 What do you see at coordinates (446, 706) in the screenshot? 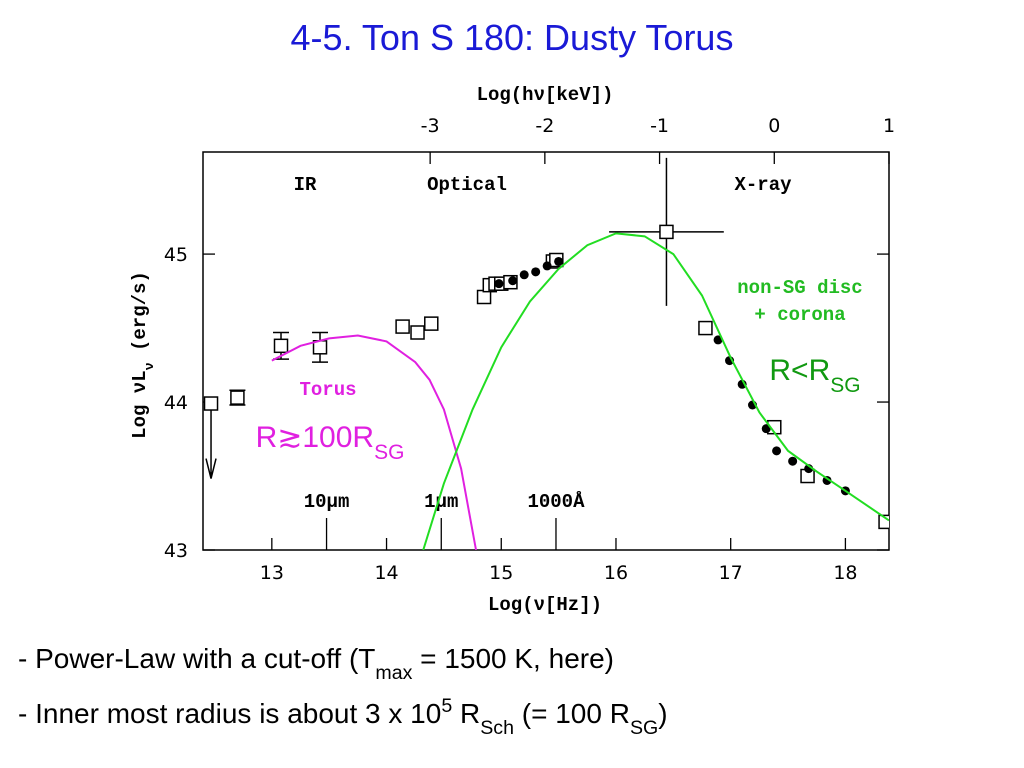
I see `bullet-part: 5` at bounding box center [446, 706].